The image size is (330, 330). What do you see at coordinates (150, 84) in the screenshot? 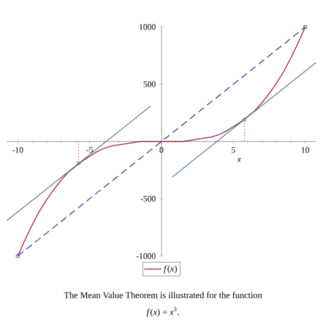
I see `y-tick-label: 500` at bounding box center [150, 84].